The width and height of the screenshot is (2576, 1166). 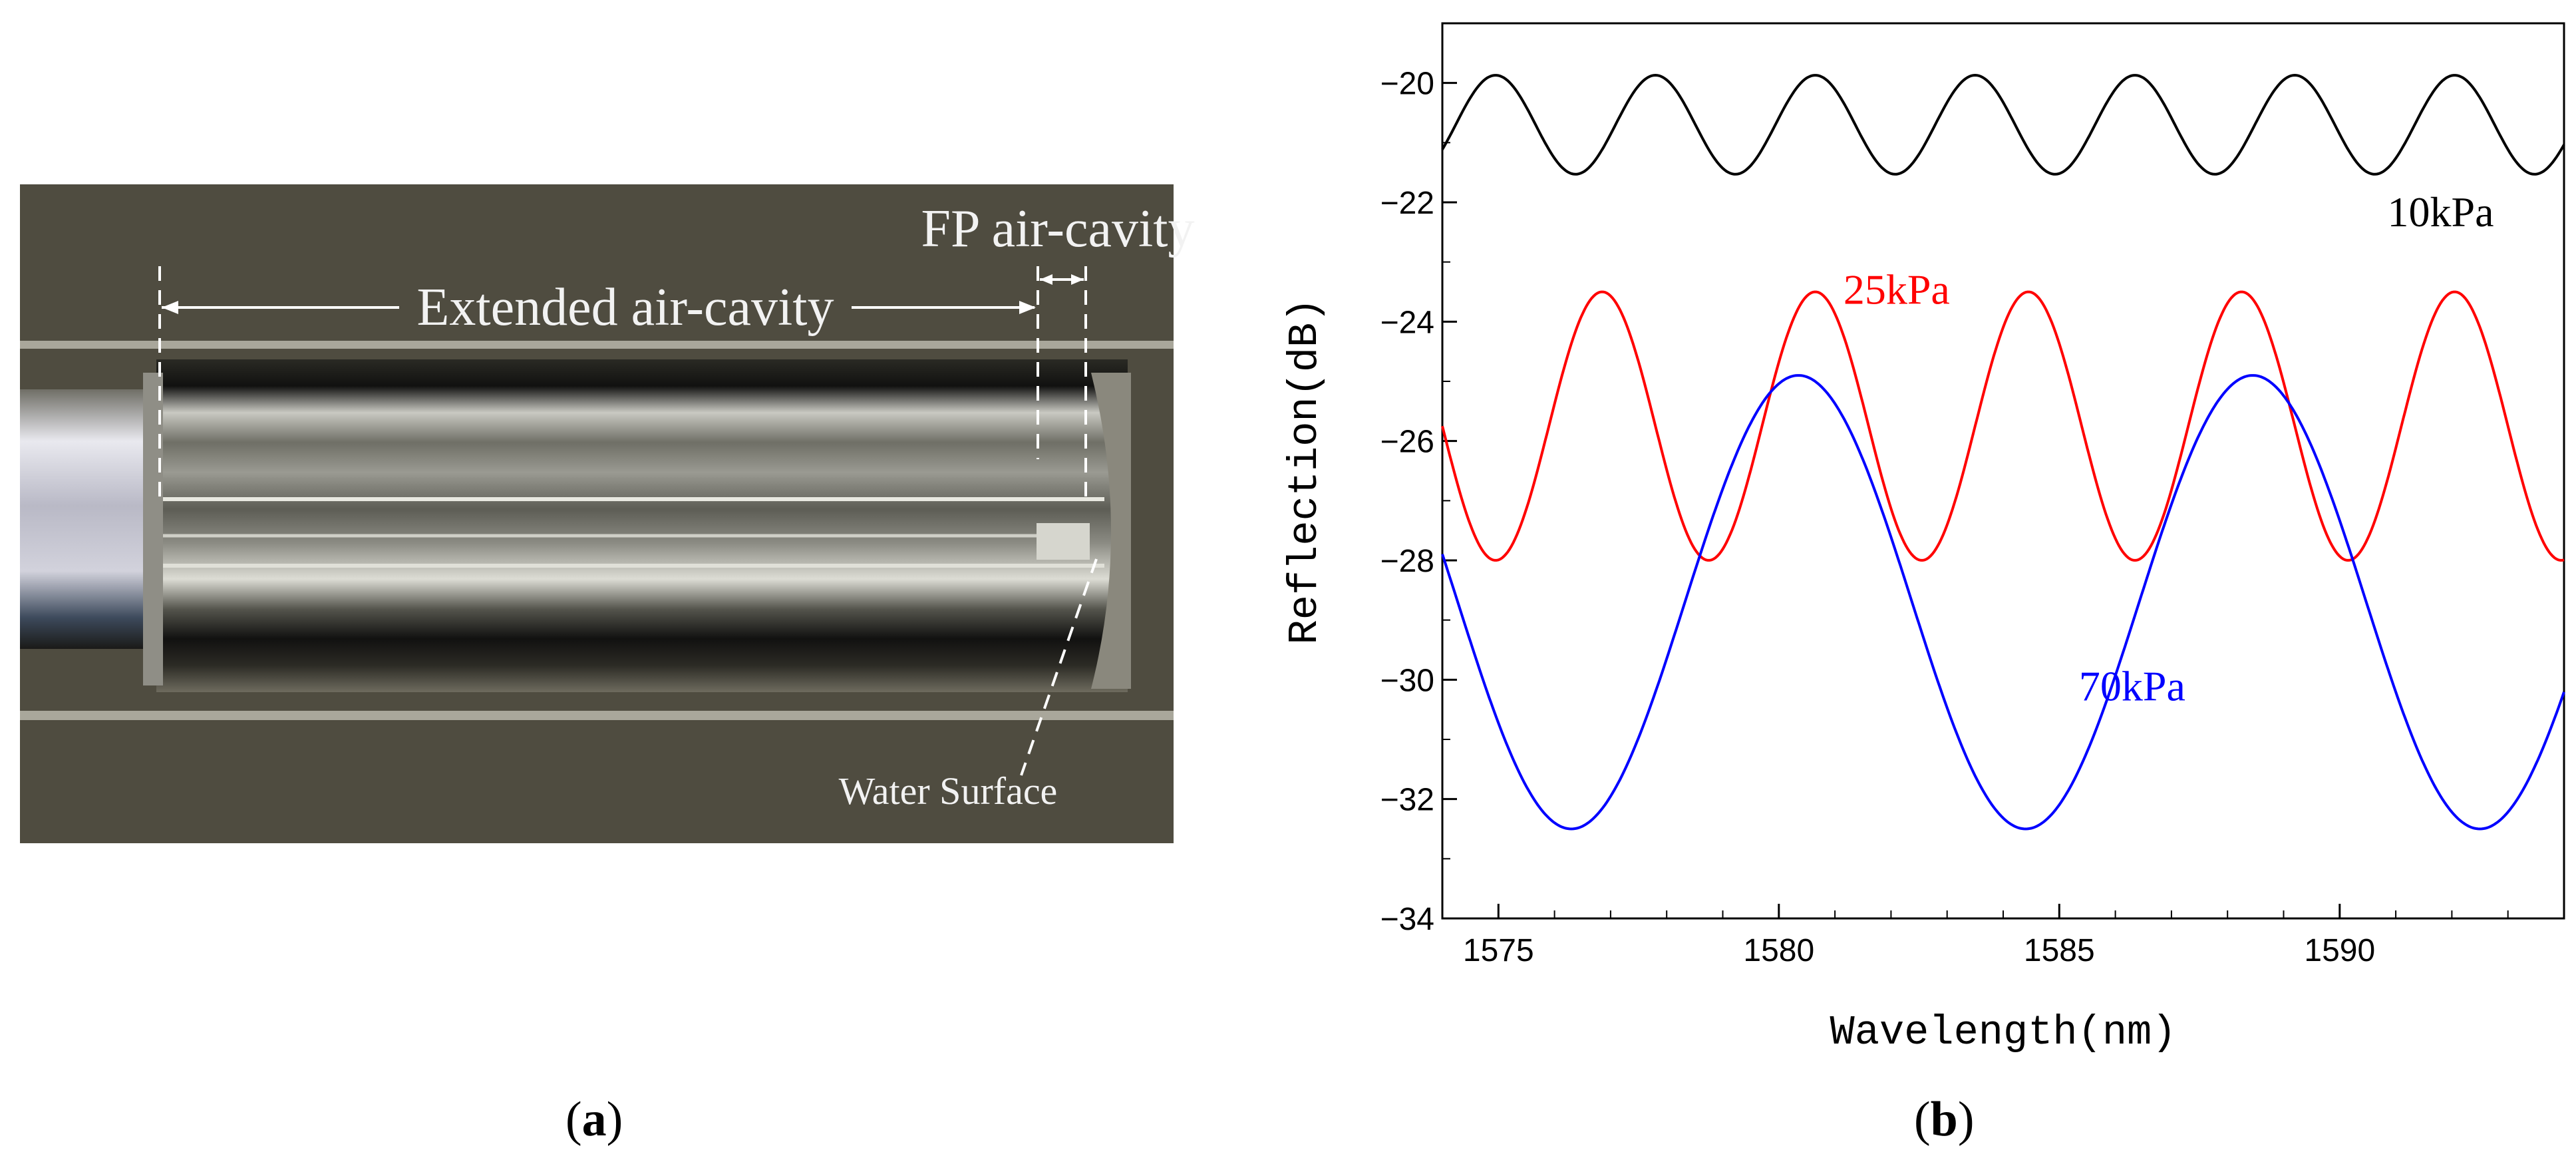 I want to click on caption-a-letter: a, so click(x=594, y=1119).